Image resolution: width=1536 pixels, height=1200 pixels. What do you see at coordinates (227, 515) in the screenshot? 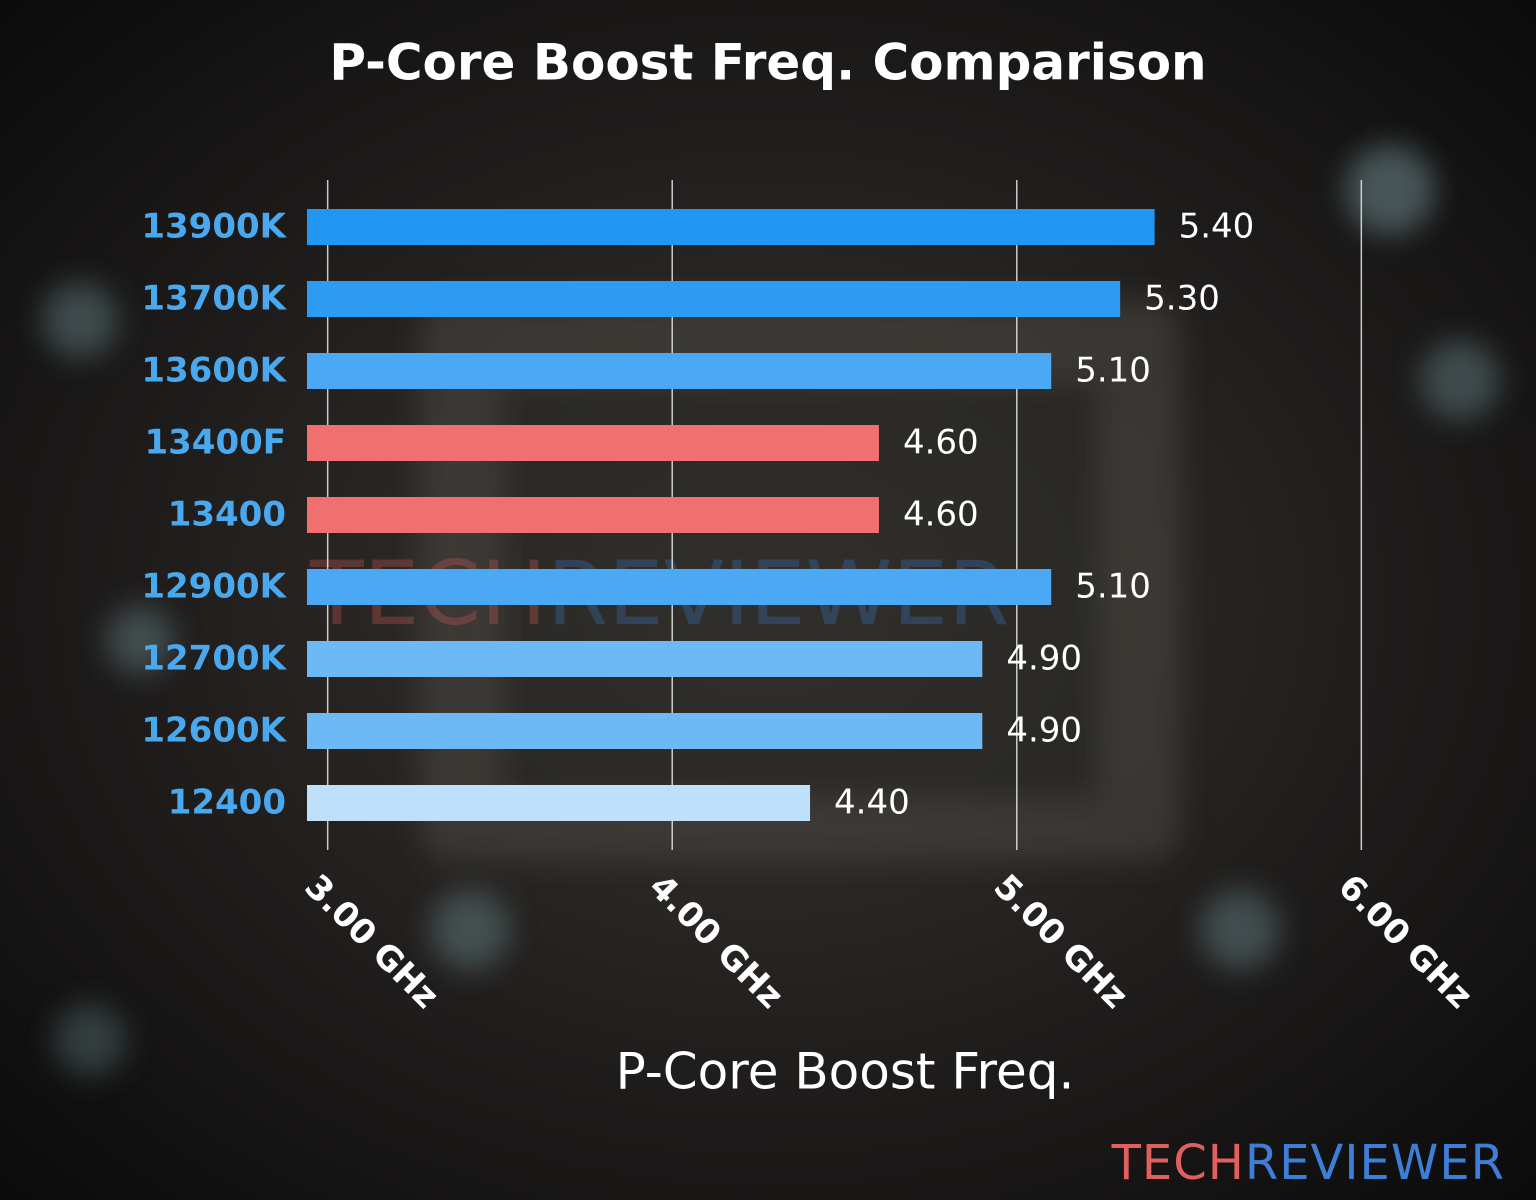
I see `y-tick-label: 13400` at bounding box center [227, 515].